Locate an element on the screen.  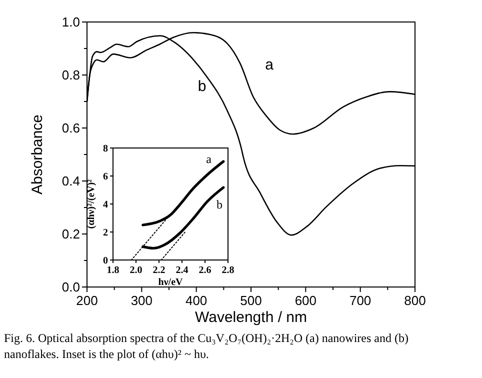
x-tick-label: 1.8 is located at coordinates (113, 270).